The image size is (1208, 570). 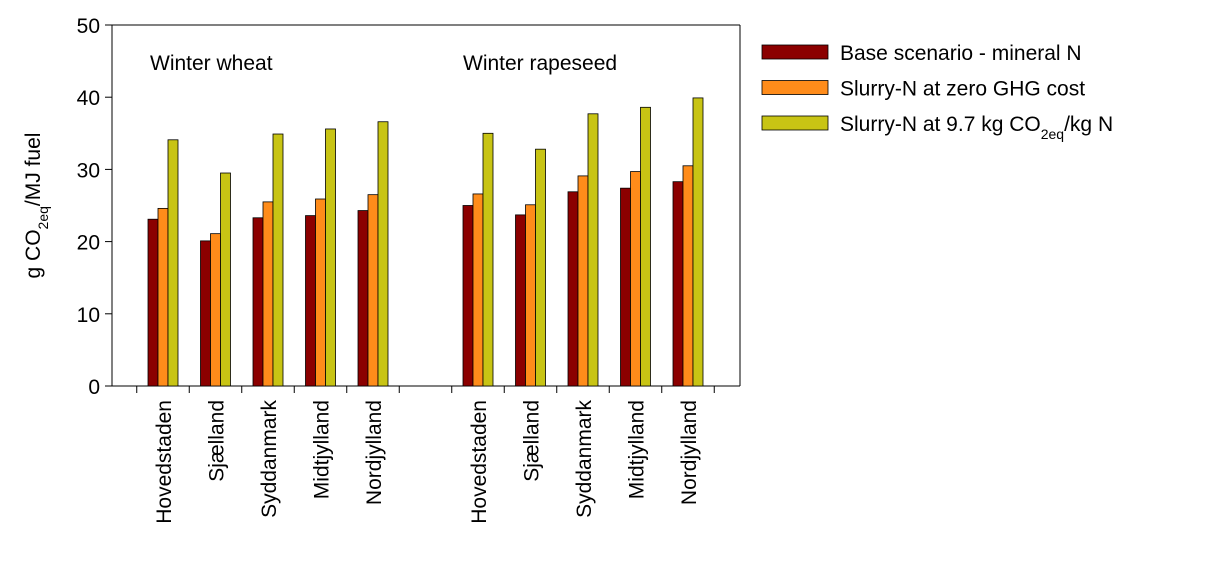 I want to click on legend-label: Slurry-N at 9.7 kg CO2eq/kg N, so click(x=976, y=127).